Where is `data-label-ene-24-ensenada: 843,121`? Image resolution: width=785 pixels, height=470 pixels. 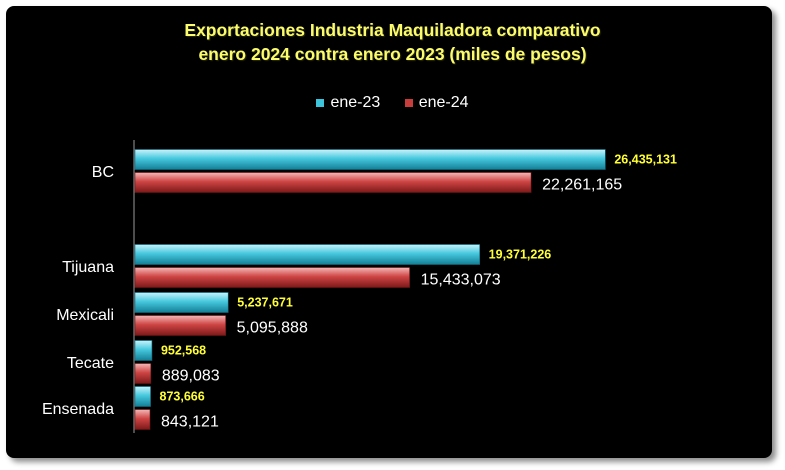
data-label-ene-24-ensenada: 843,121 is located at coordinates (190, 422).